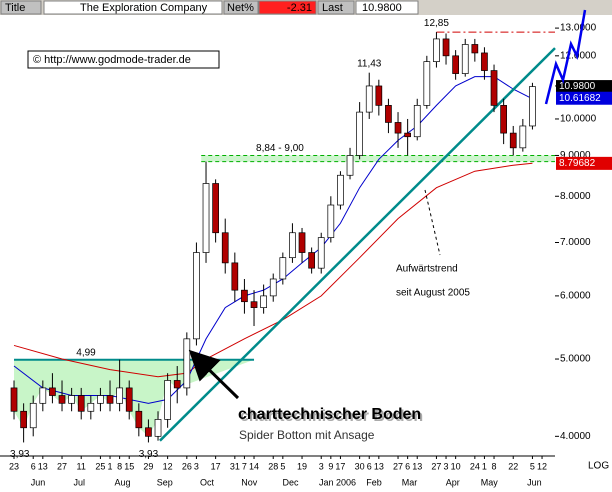  Describe the element at coordinates (134, 398) in the screenshot. I see `level-zone` at that location.